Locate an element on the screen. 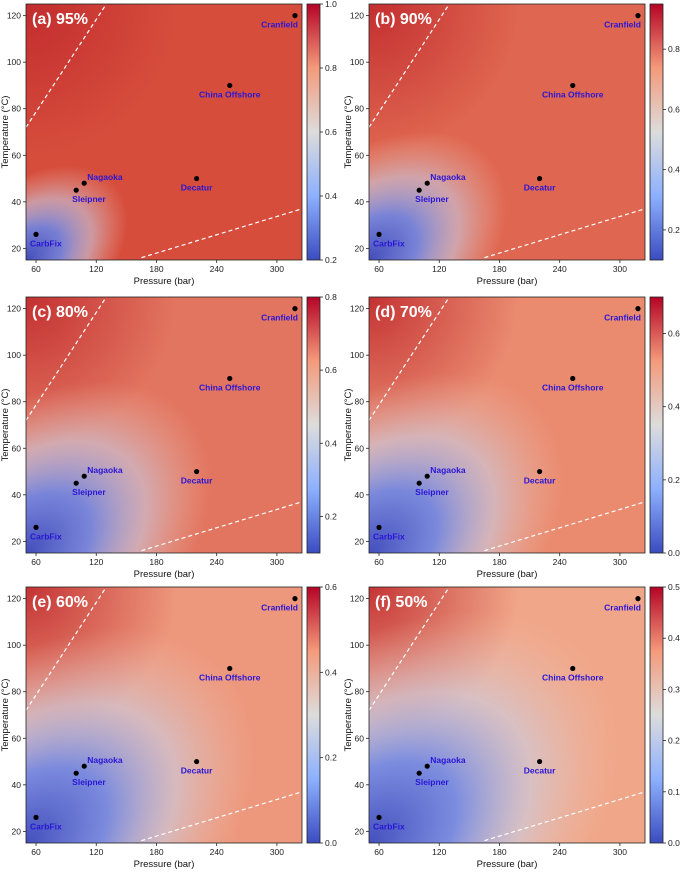  colorbar-tick-label: 1.0 is located at coordinates (331, 4).